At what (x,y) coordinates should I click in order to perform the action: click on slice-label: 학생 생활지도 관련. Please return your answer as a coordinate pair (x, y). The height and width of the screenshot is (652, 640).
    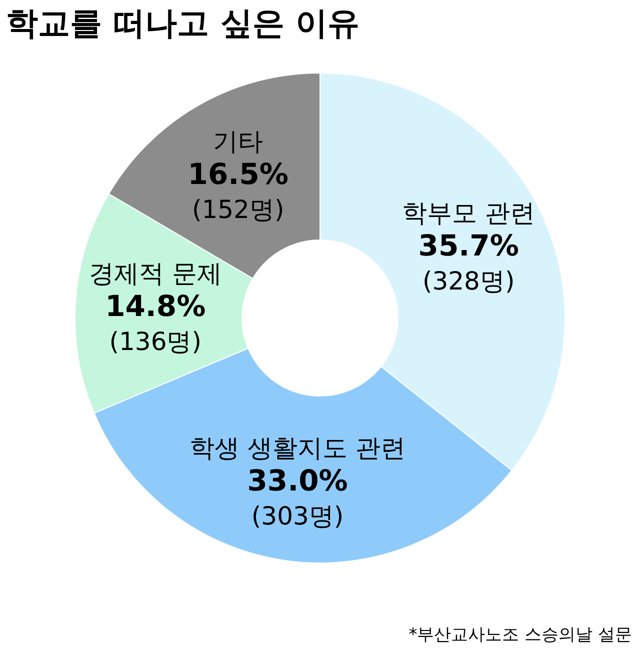
    Looking at the image, I should click on (298, 447).